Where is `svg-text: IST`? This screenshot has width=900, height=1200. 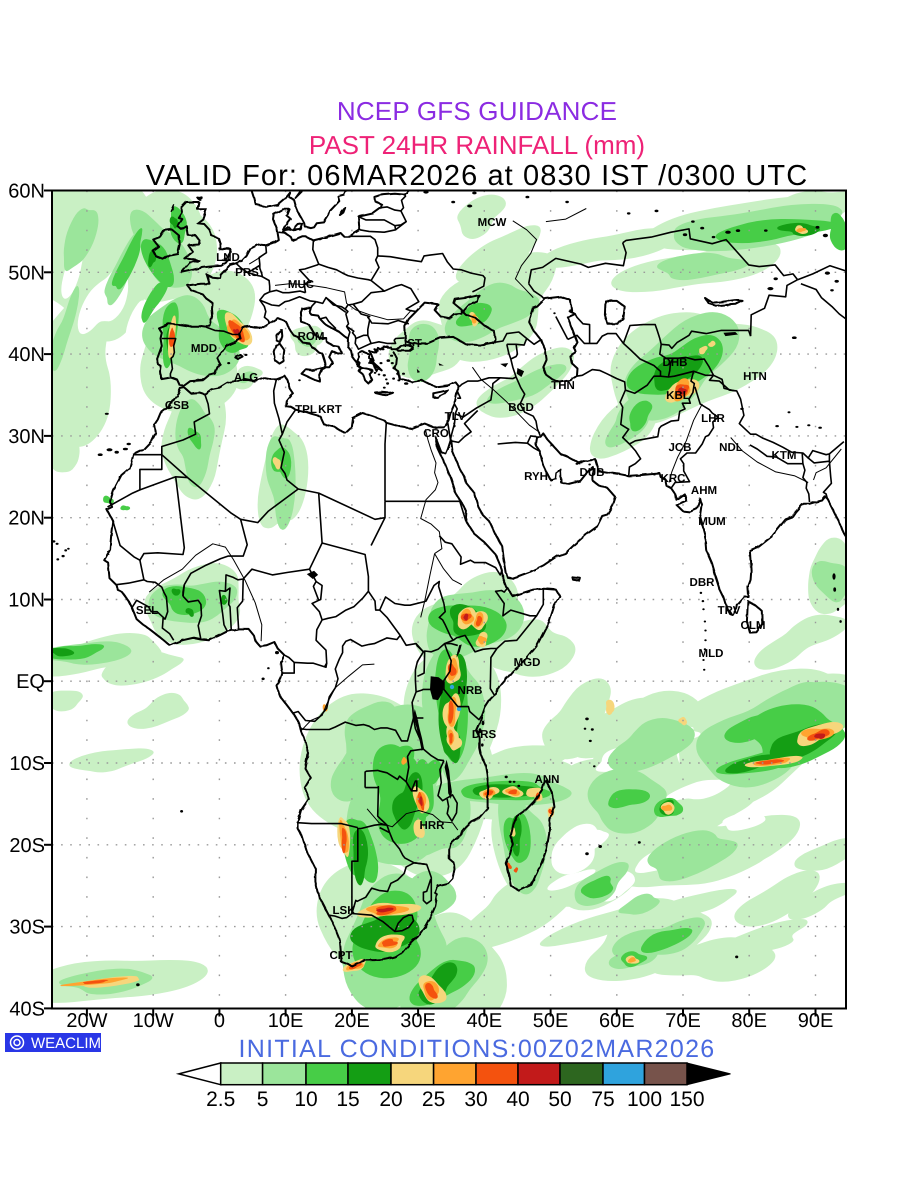 svg-text: IST is located at coordinates (413, 344).